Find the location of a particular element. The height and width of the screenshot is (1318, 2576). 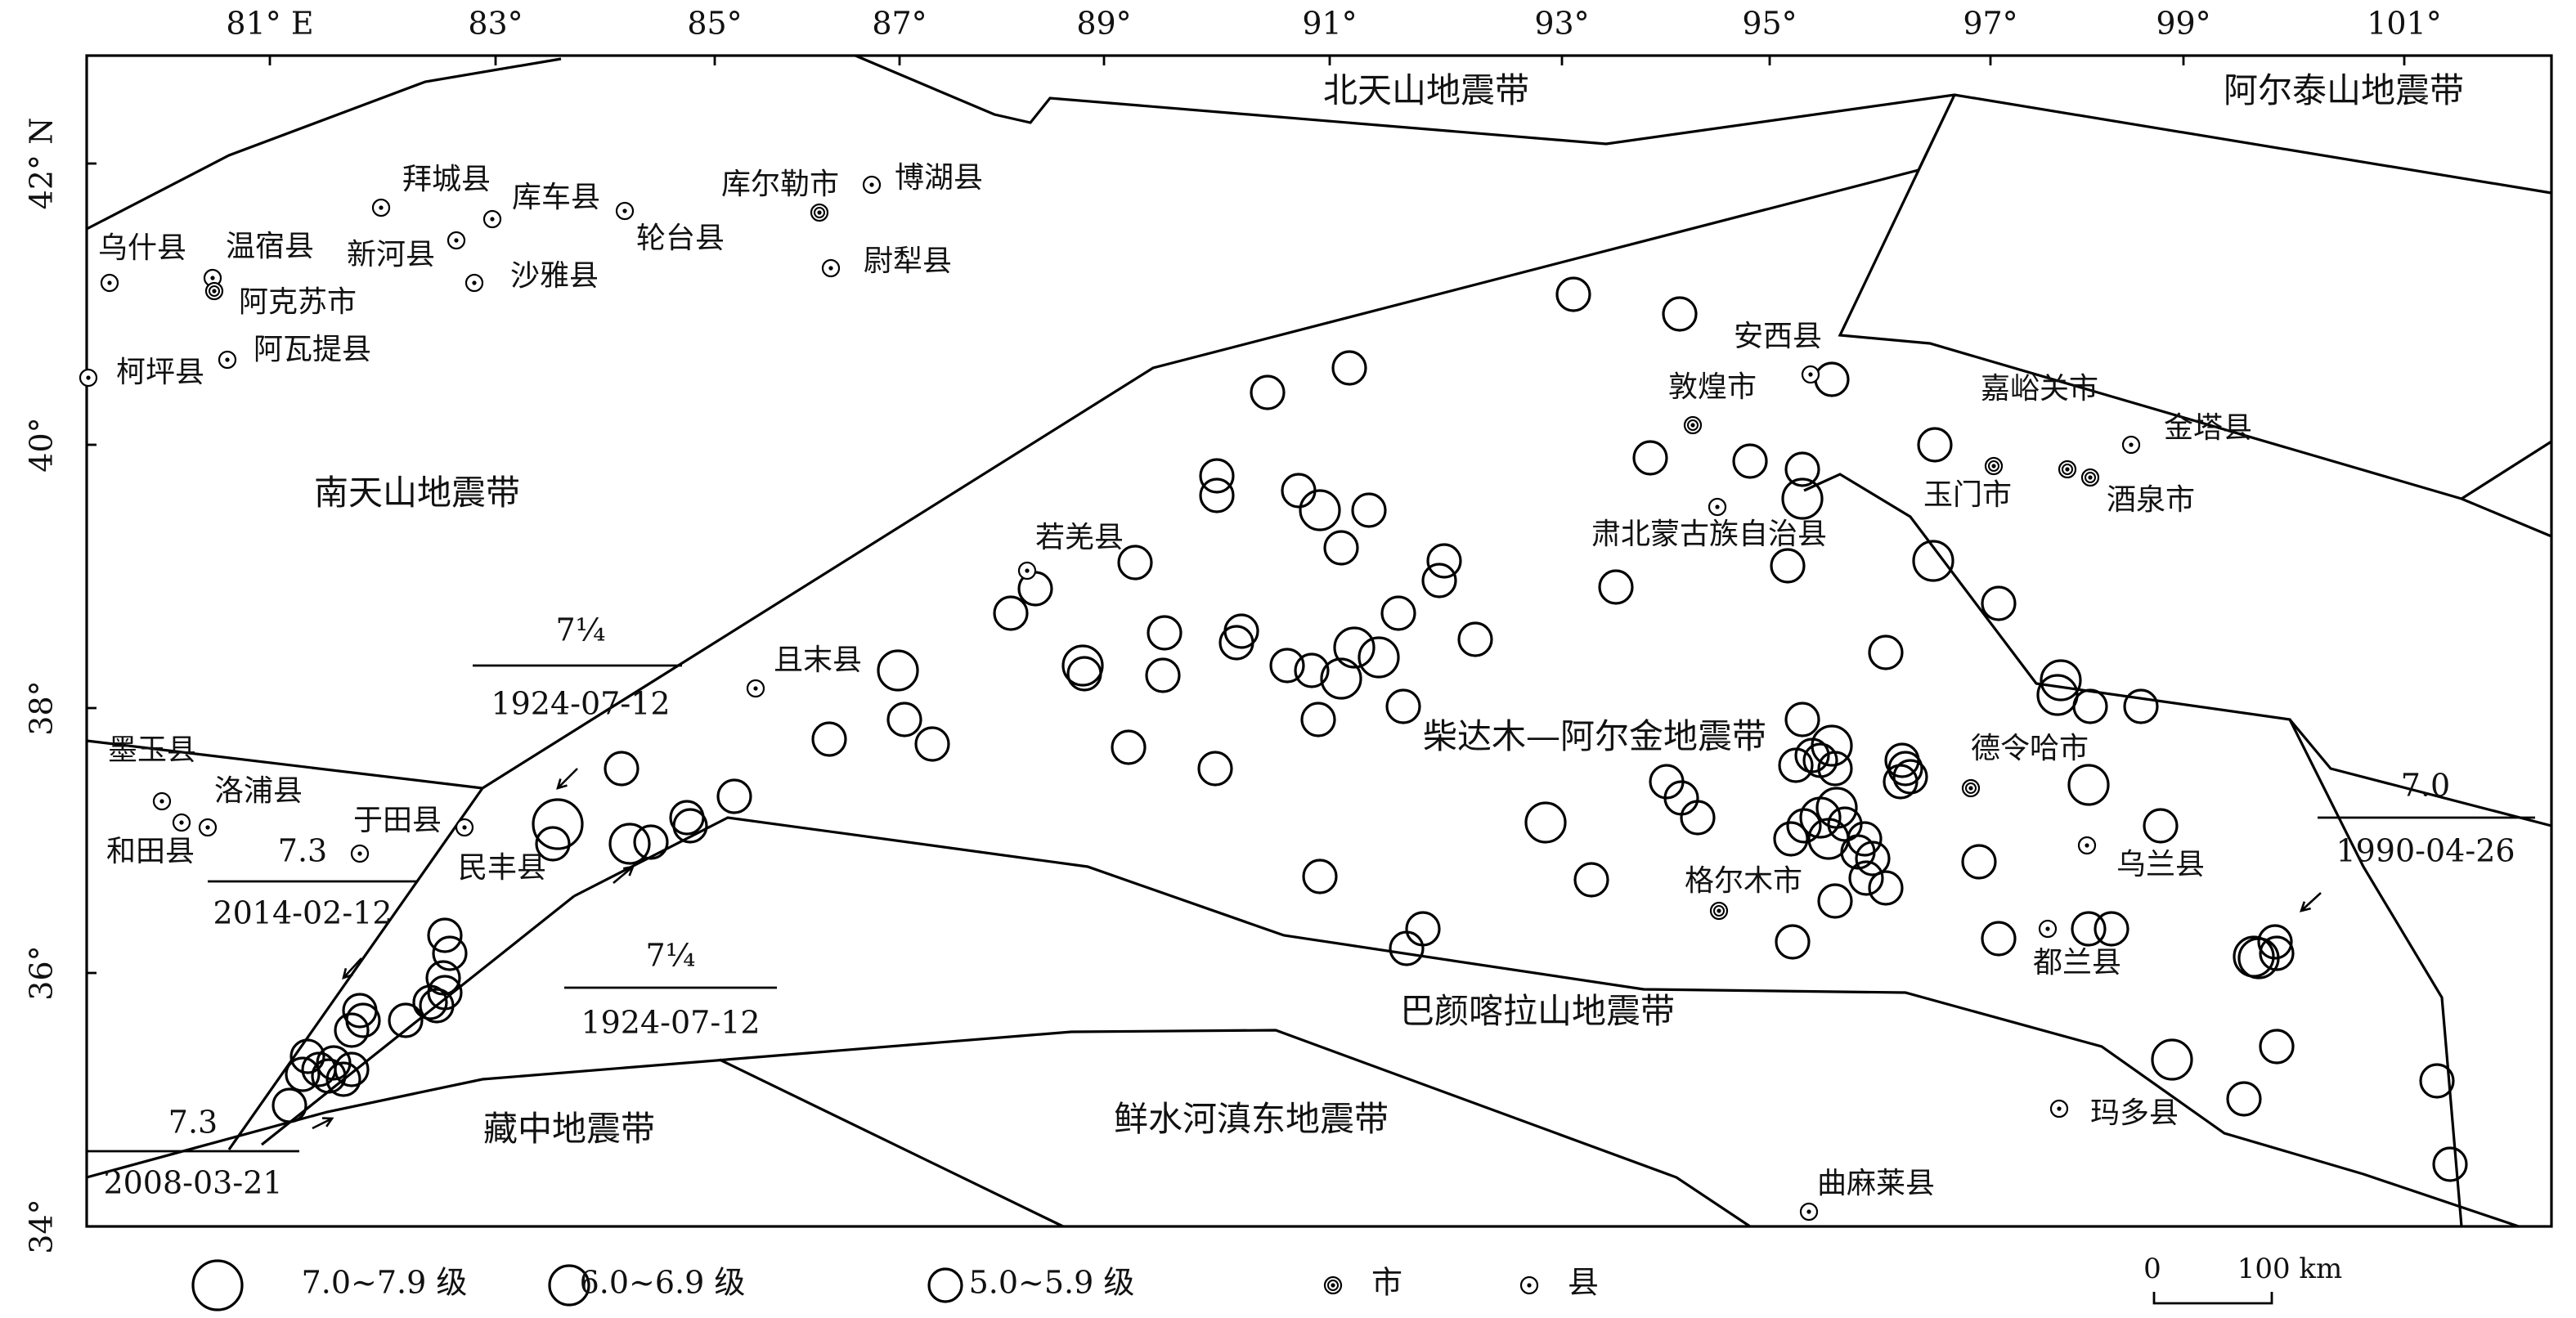

scale-bar is located at coordinates (2213, 1298).